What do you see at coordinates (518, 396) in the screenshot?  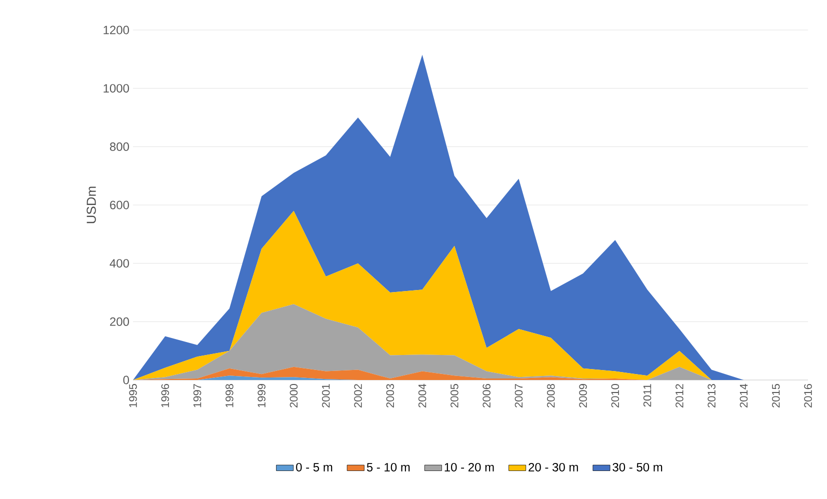 I see `x-tick-label: 2007` at bounding box center [518, 396].